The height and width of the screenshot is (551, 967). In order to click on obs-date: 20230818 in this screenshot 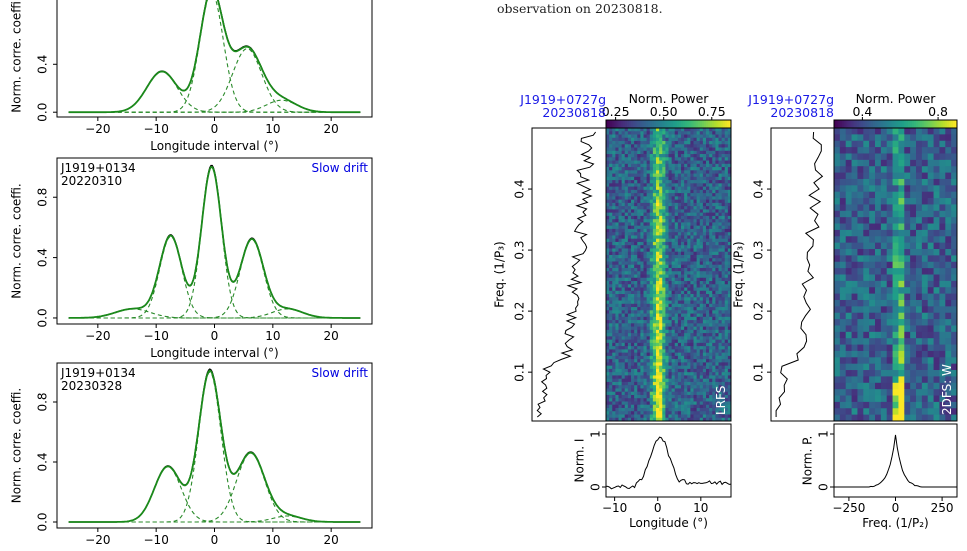, I will do `click(574, 112)`.